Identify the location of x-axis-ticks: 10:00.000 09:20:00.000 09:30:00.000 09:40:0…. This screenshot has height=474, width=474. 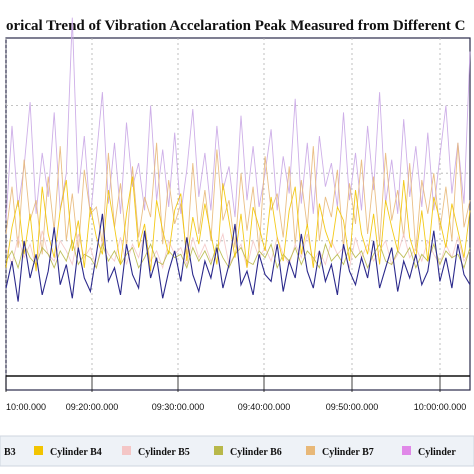
(236, 394).